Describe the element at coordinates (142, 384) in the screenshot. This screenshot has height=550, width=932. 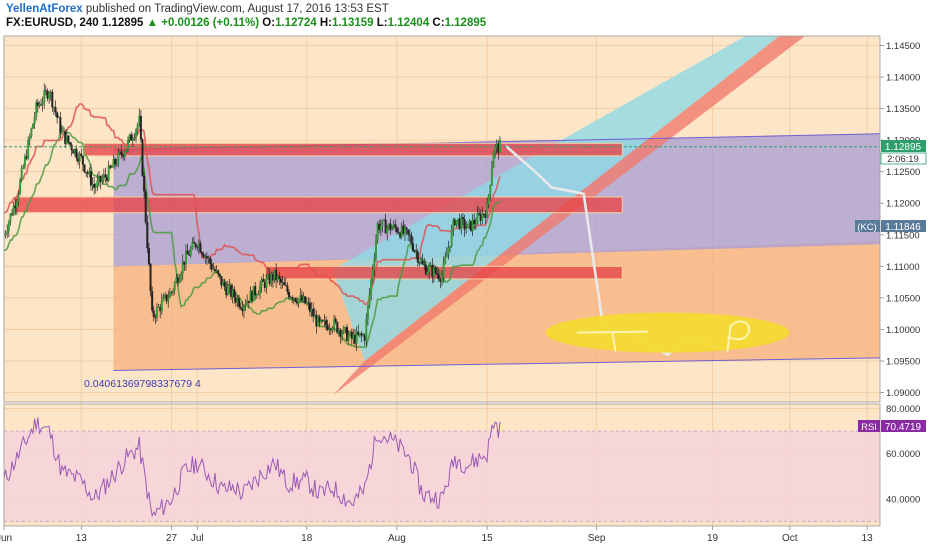
I see `range-measure-label: 0.04061369798337679 4` at that location.